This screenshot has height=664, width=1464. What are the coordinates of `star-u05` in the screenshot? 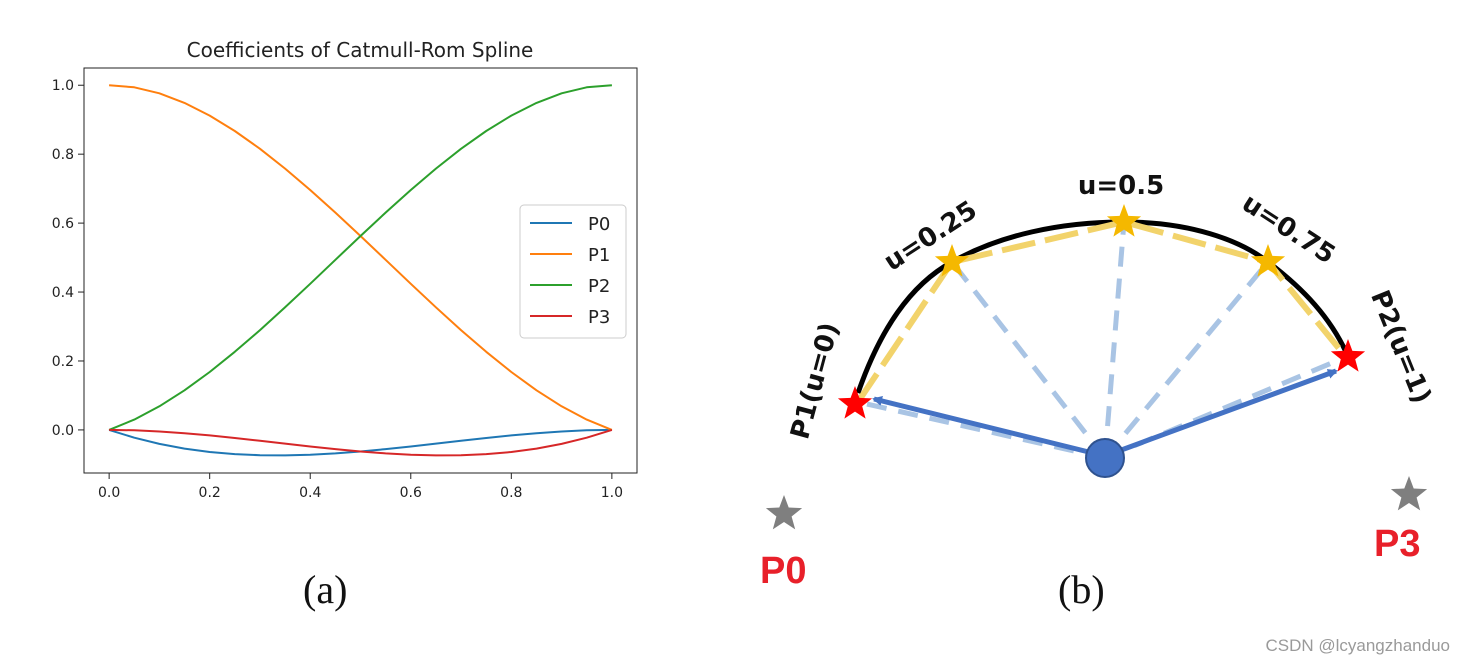 It's located at (1124, 220).